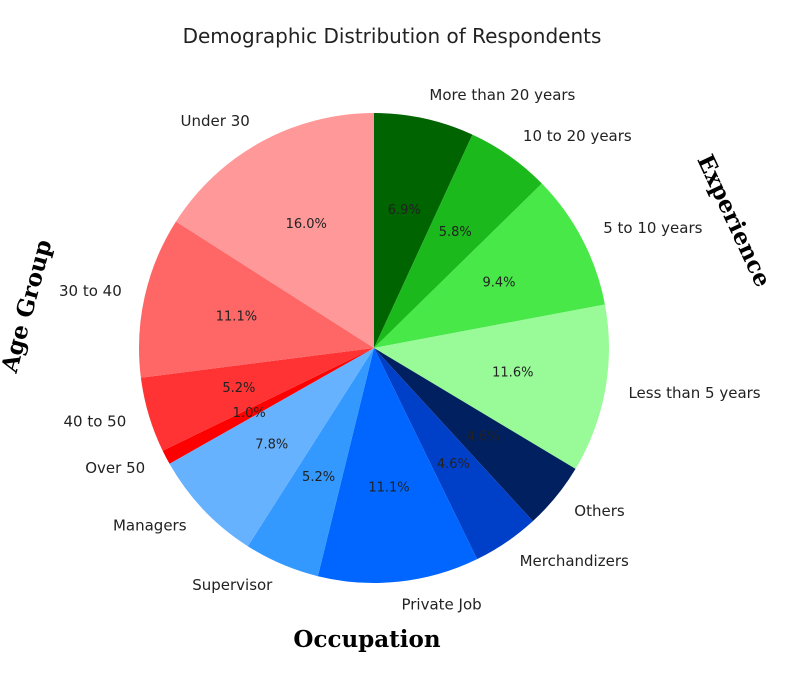 The width and height of the screenshot is (807, 678). Describe the element at coordinates (238, 388) in the screenshot. I see `pct-label-40-to-50: 5.2%` at that location.